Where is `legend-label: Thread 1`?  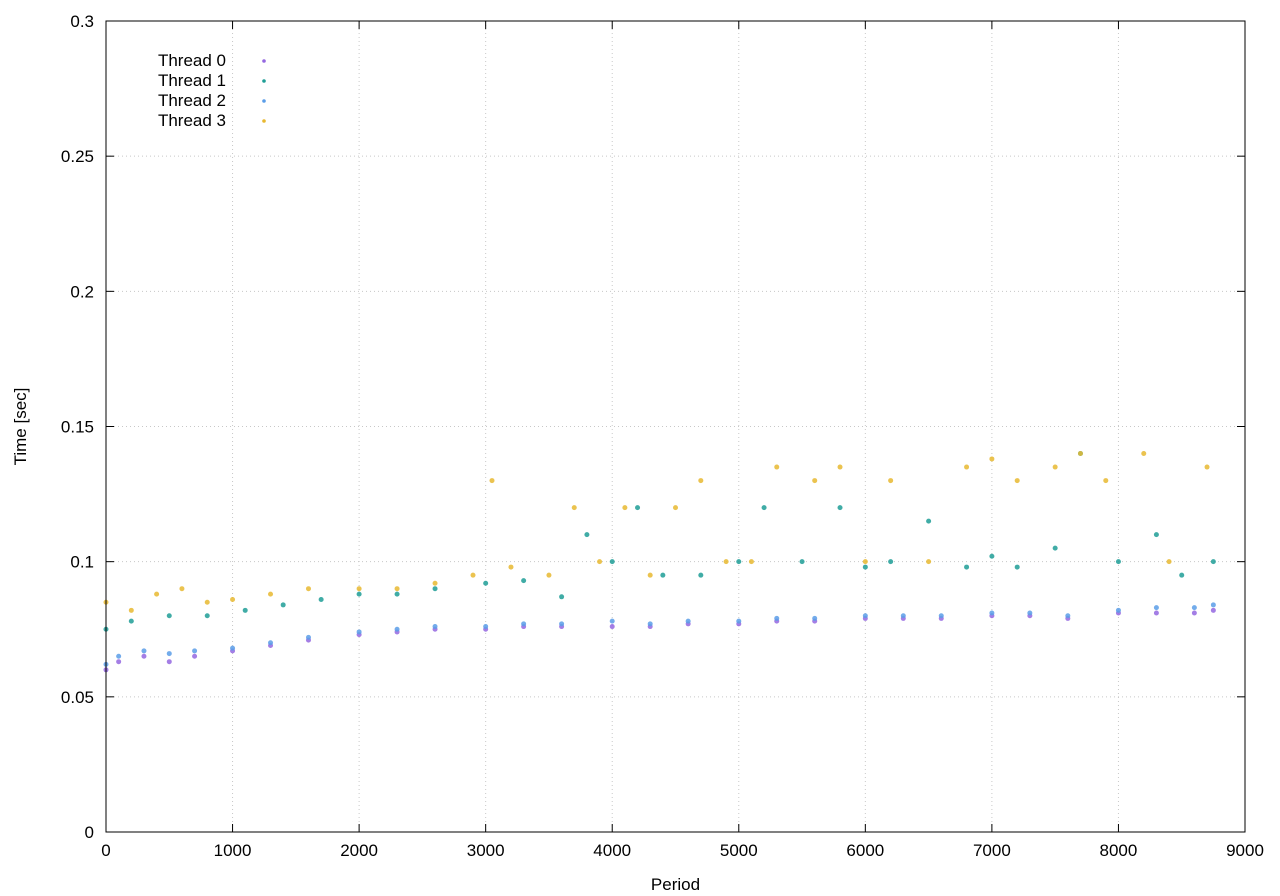 legend-label: Thread 1 is located at coordinates (192, 80).